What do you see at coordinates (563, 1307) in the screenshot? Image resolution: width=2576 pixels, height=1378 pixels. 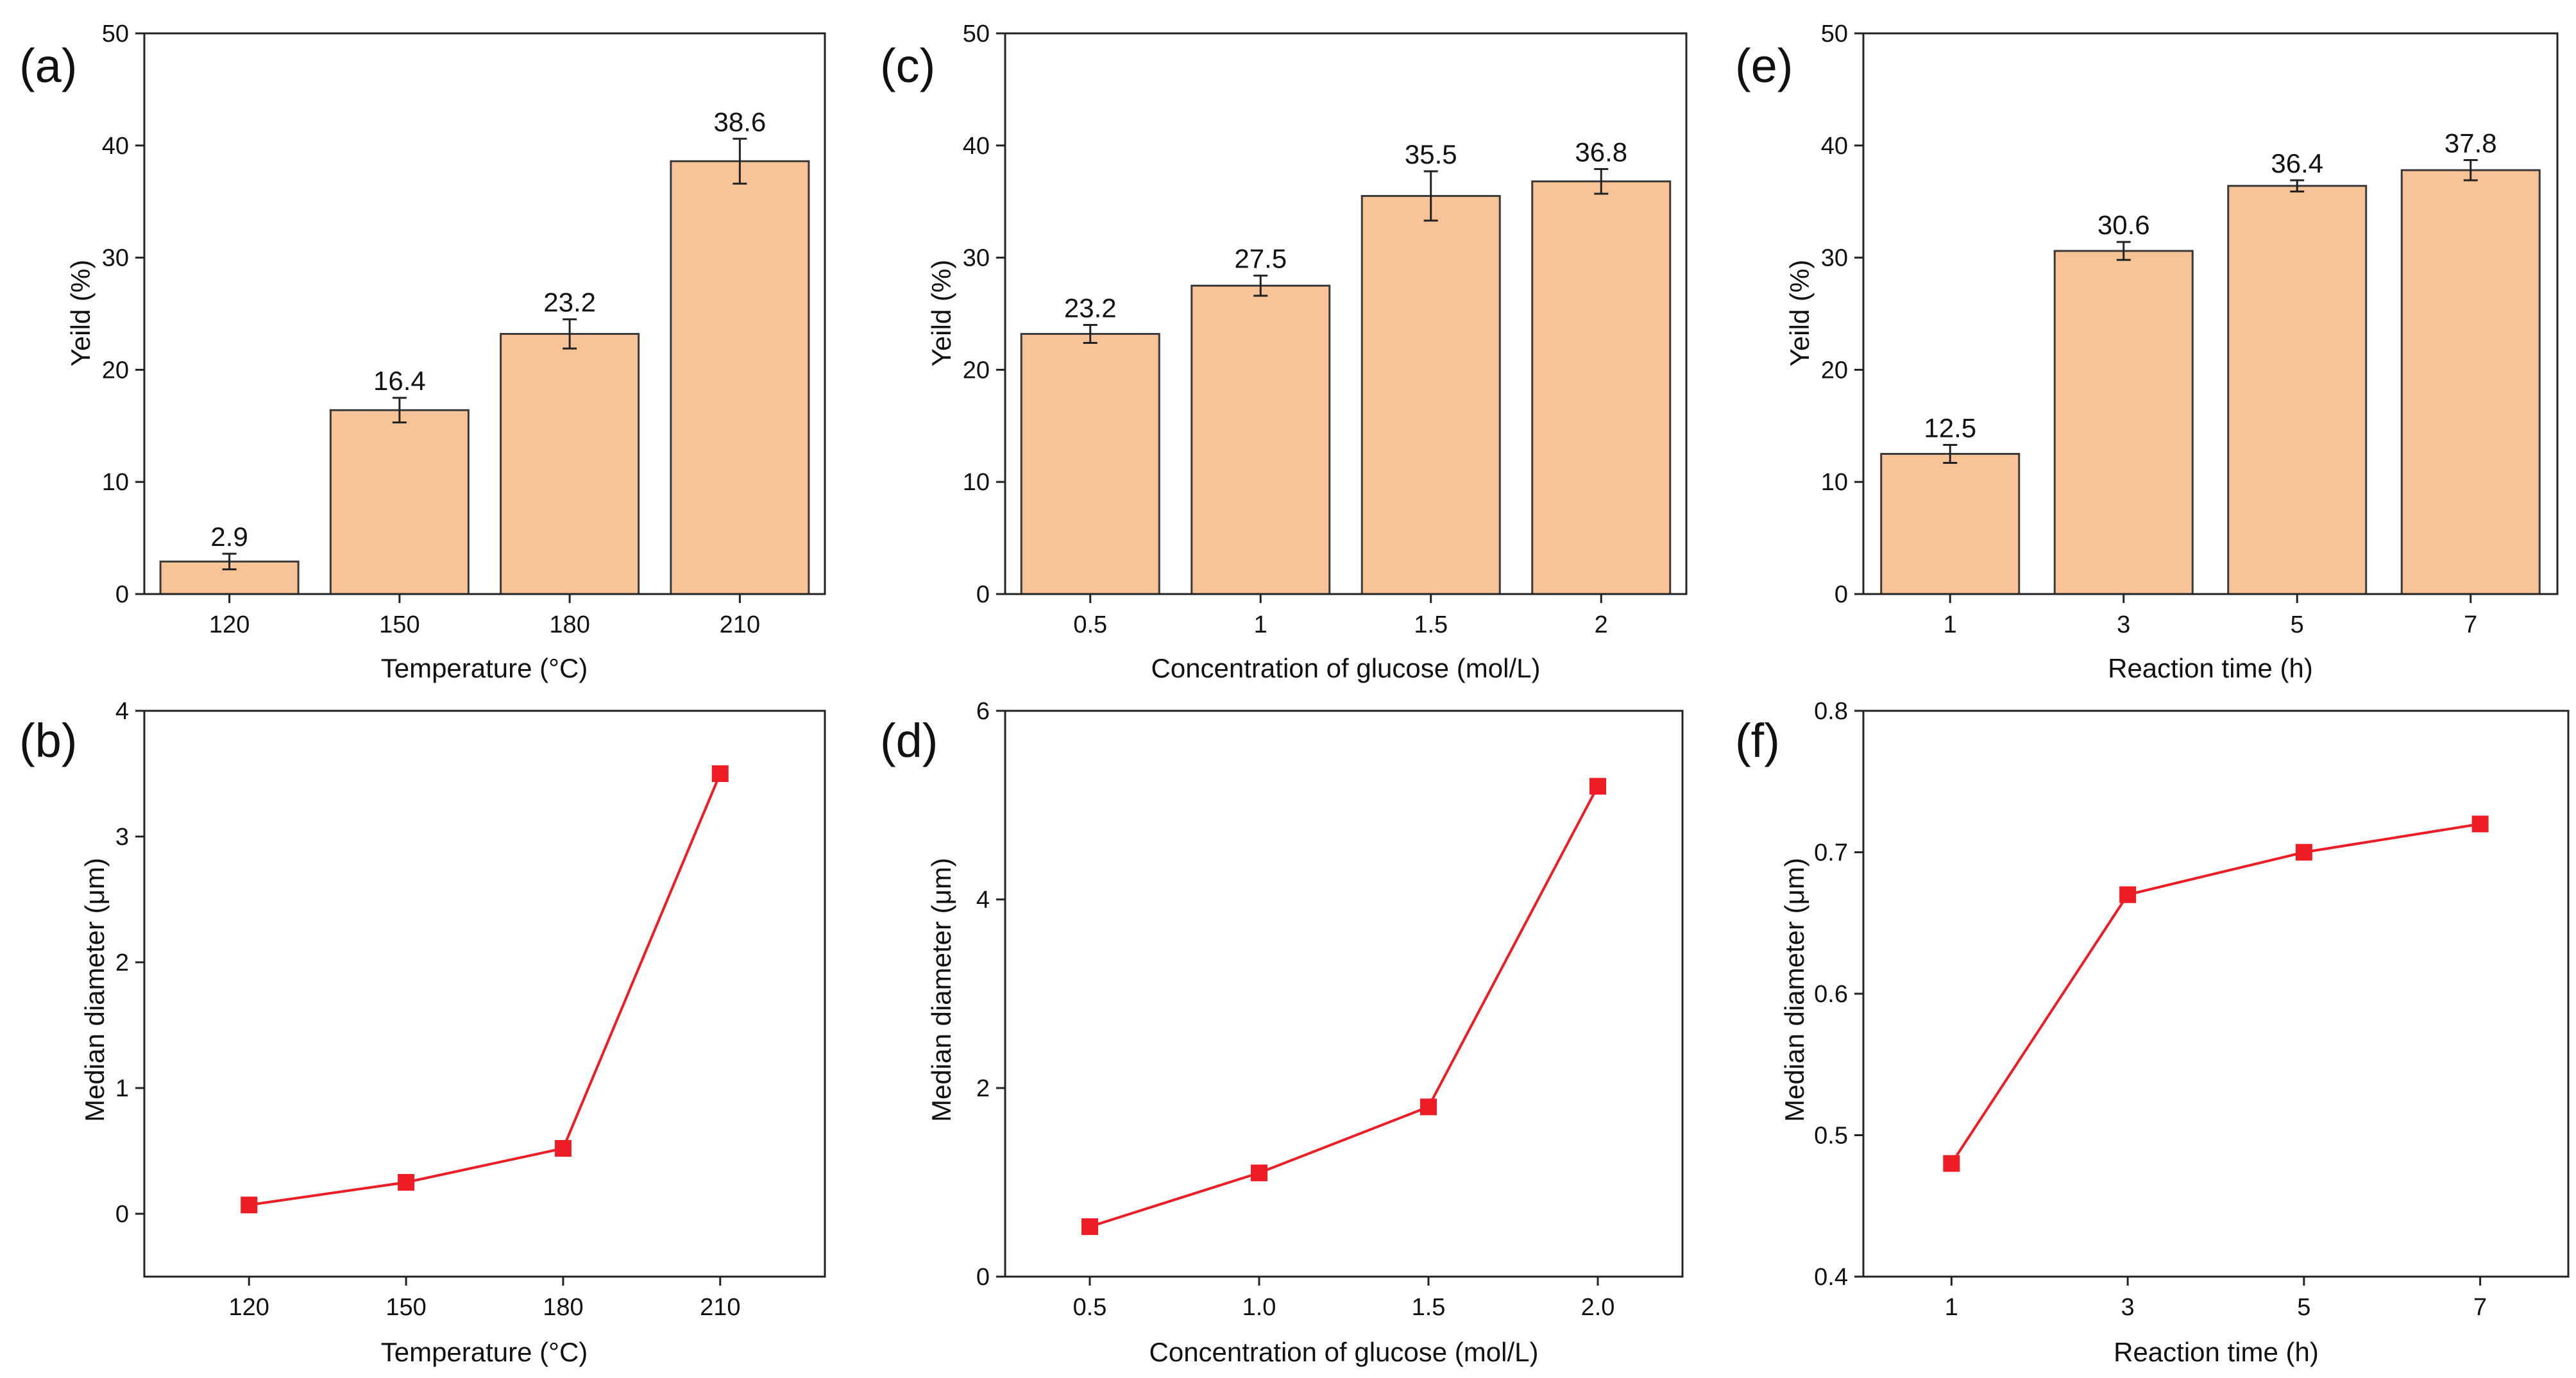 I see `panel-b-x-tick-label: 180` at bounding box center [563, 1307].